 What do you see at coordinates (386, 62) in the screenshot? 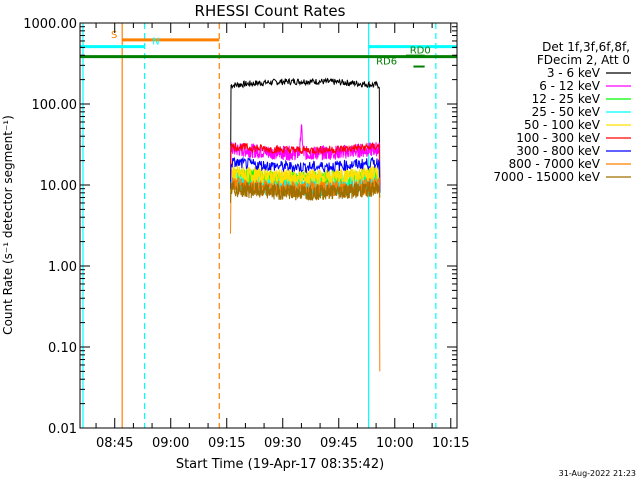
I see `flag-label: RD6` at bounding box center [386, 62].